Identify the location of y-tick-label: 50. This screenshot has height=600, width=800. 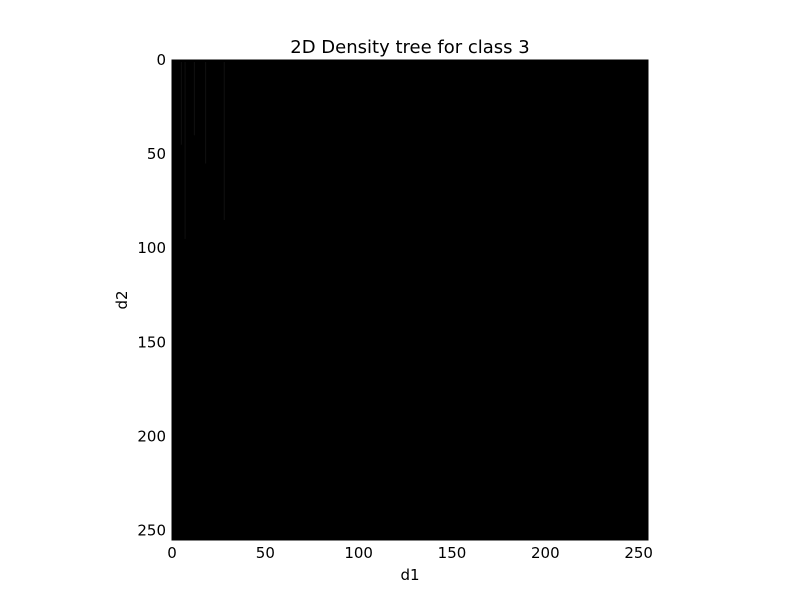
(156, 154).